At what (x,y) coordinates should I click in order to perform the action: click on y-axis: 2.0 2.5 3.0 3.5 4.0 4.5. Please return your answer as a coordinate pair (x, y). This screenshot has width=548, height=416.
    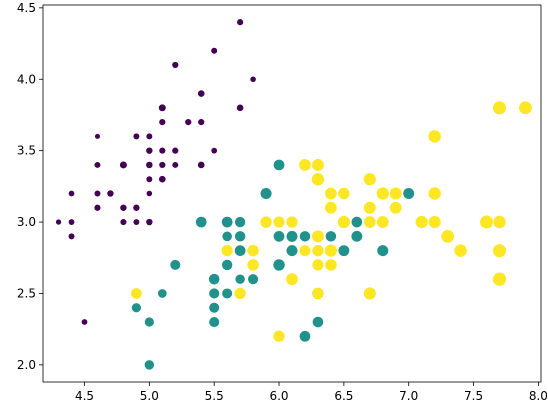
    Looking at the image, I should click on (30, 186).